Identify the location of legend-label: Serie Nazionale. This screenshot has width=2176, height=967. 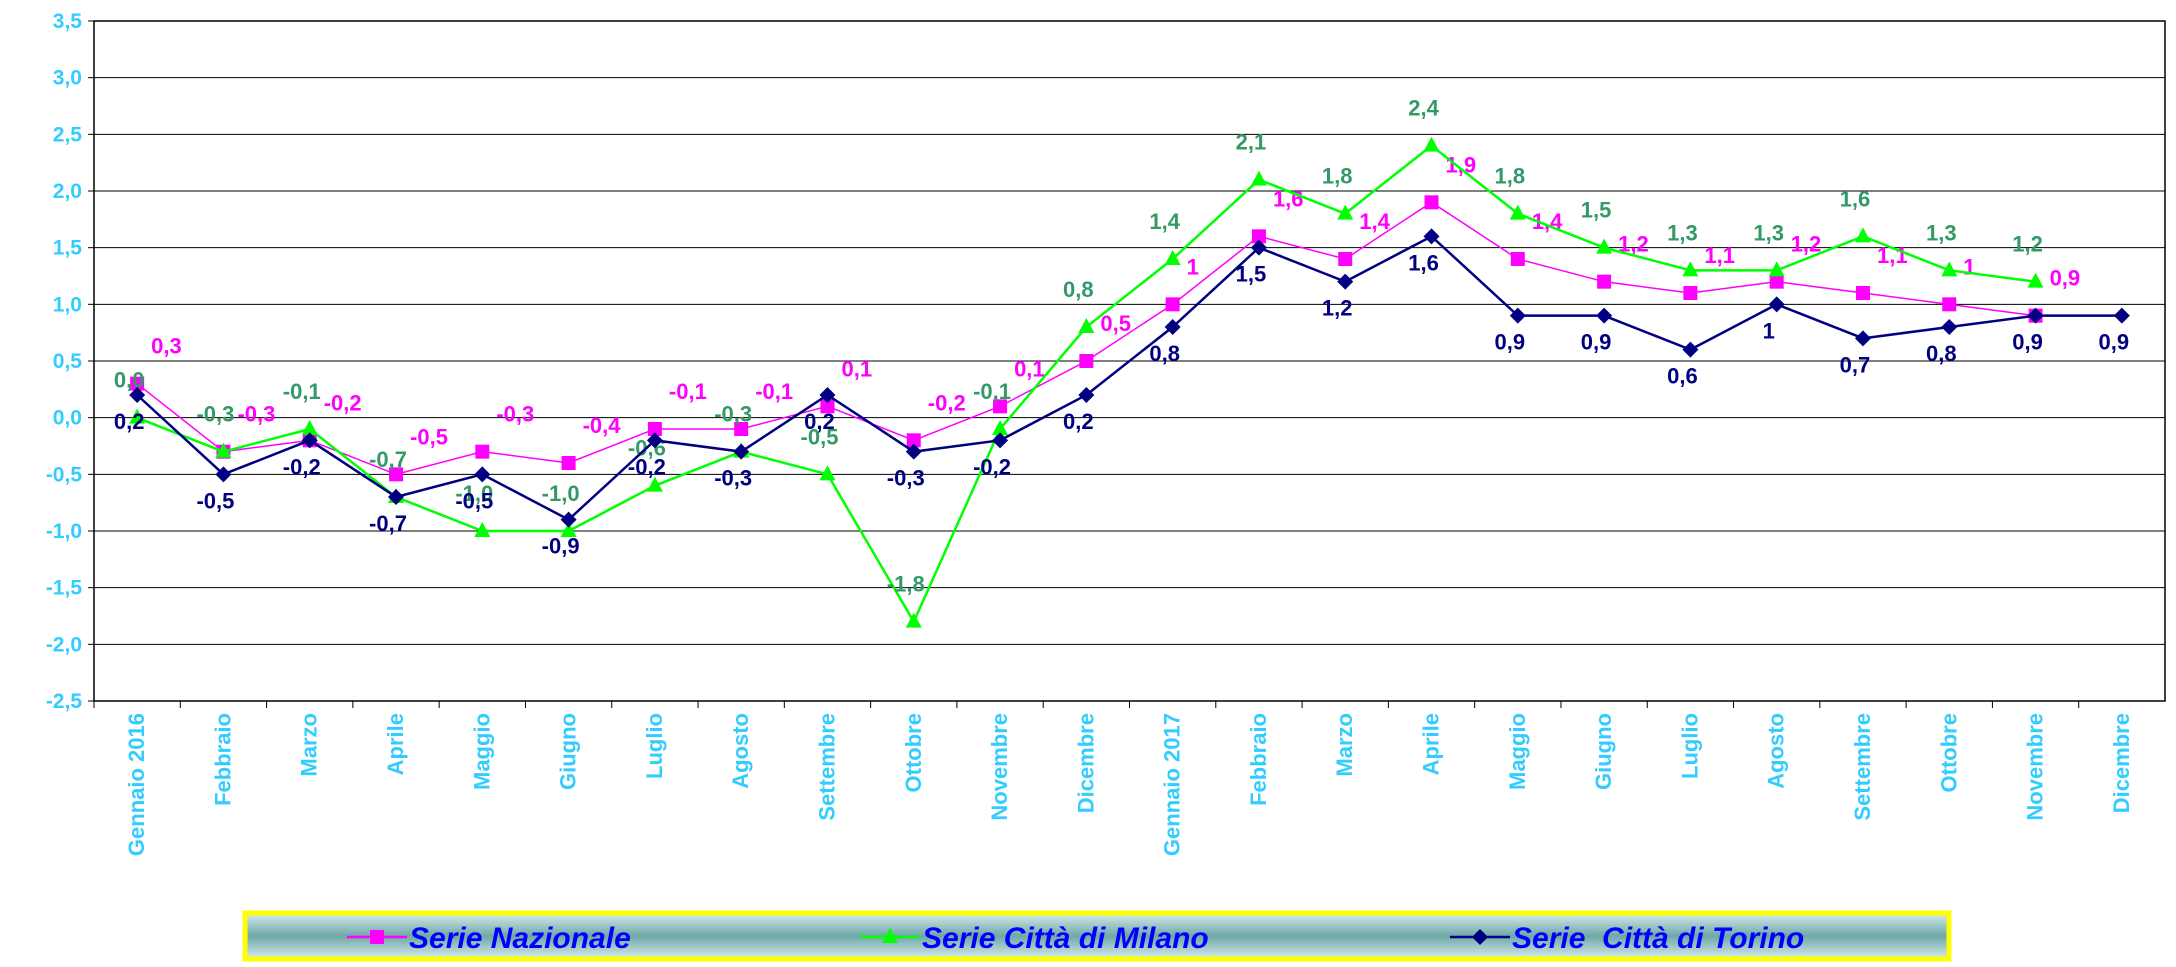
(520, 938).